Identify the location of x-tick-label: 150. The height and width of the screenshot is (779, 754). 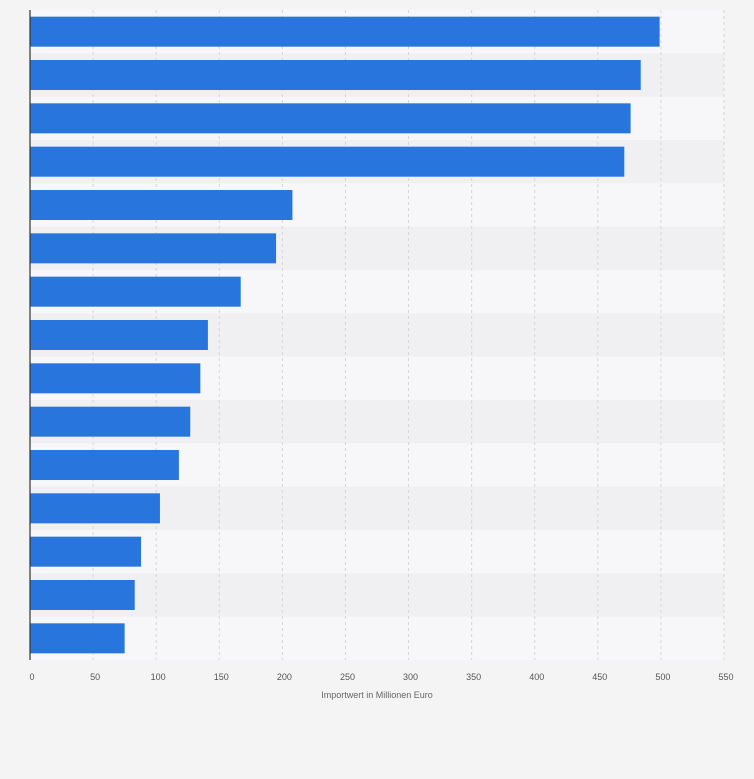
(221, 677).